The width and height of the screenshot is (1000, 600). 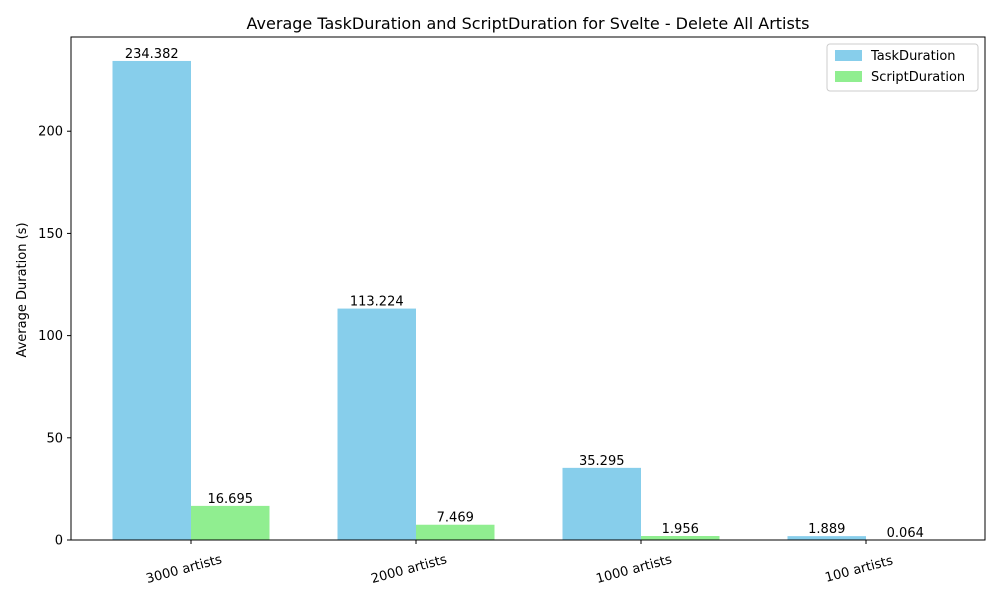 What do you see at coordinates (913, 56) in the screenshot?
I see `legend-label-task-duration: TaskDuration` at bounding box center [913, 56].